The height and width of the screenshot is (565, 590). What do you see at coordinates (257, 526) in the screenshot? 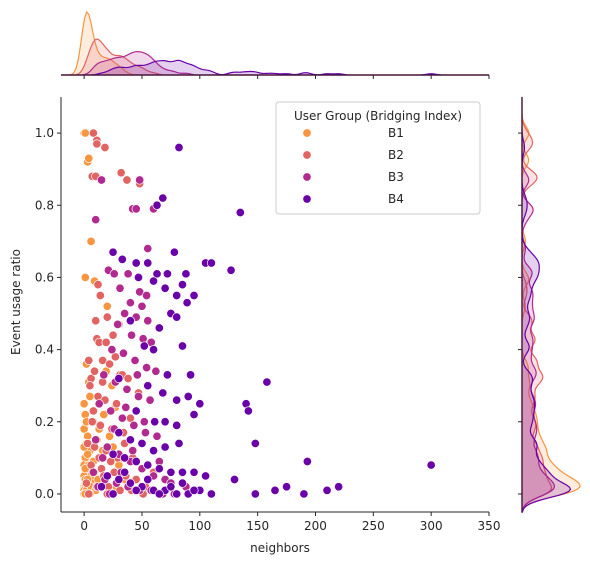
I see `x-tick-label: 150` at bounding box center [257, 526].